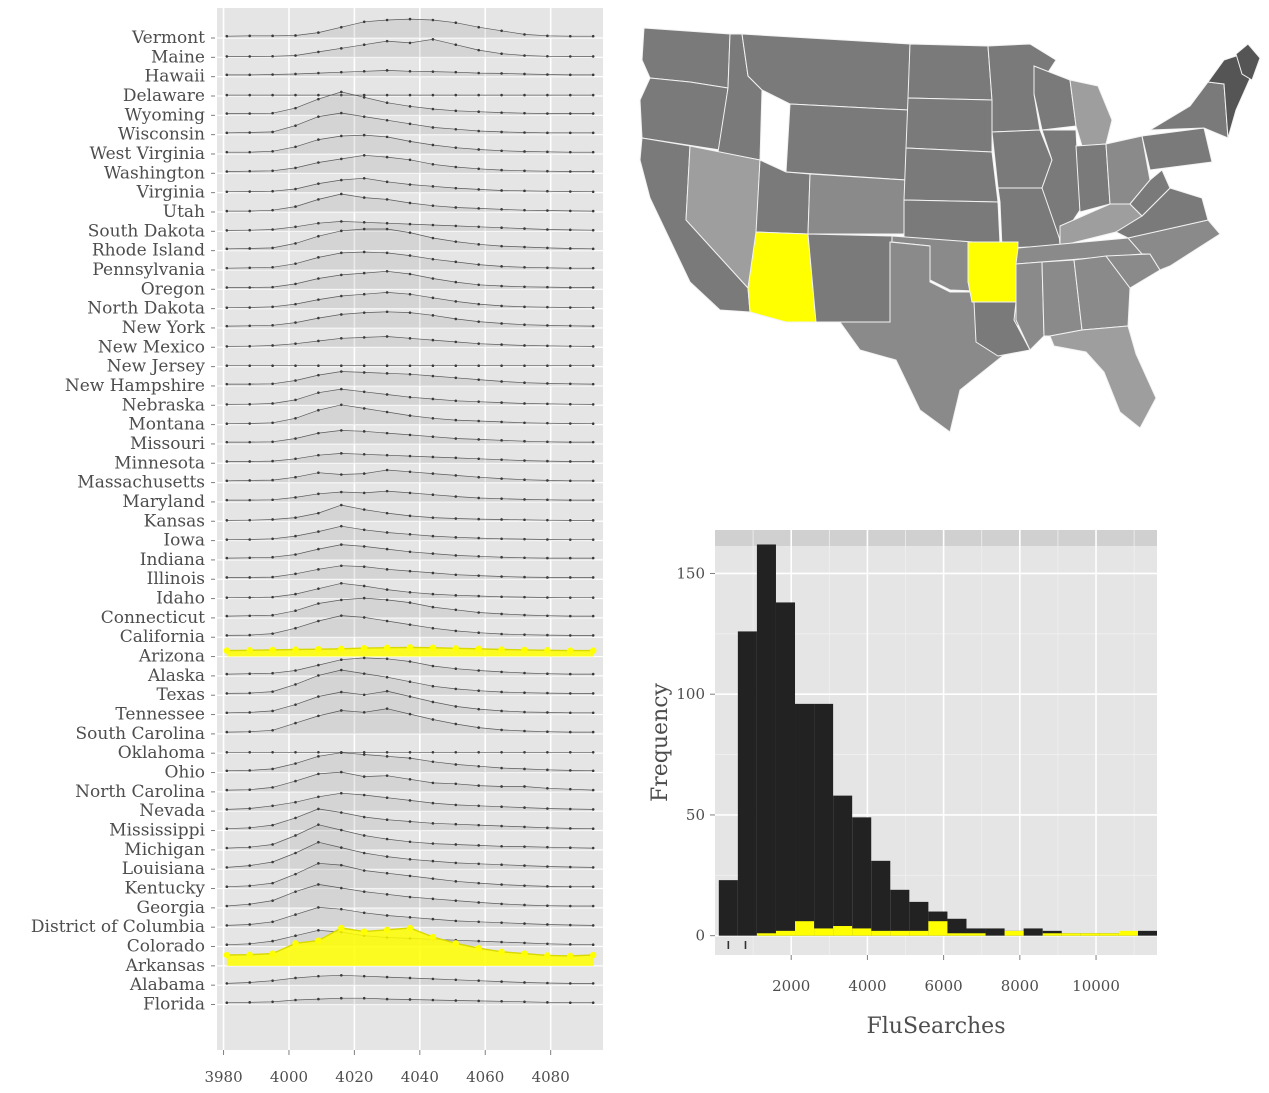 The height and width of the screenshot is (1093, 1269). I want to click on map-state-new-england, so click(1230, 96).